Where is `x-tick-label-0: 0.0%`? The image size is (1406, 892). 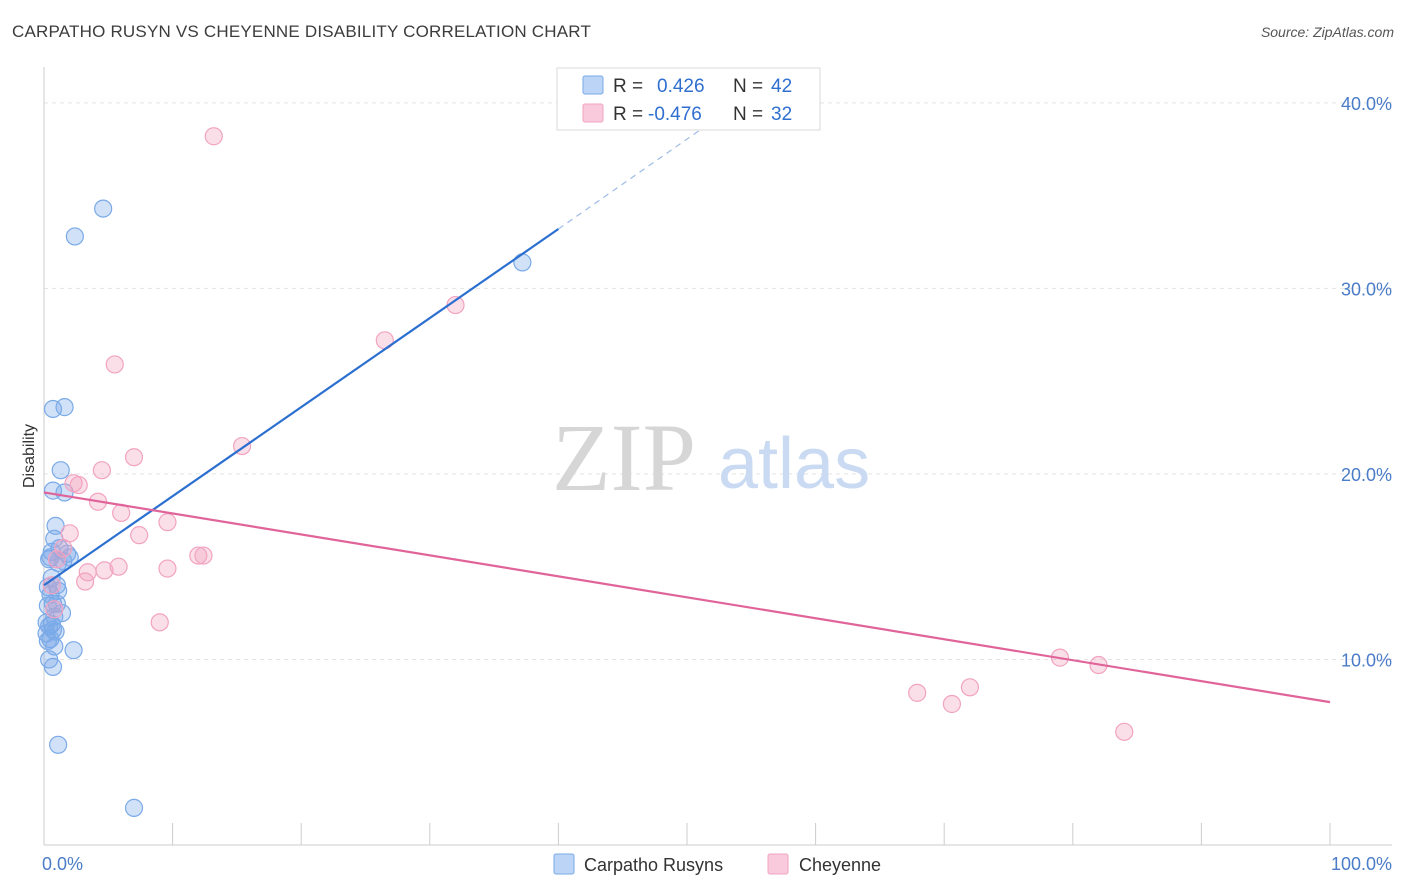 x-tick-label-0: 0.0% is located at coordinates (62, 864).